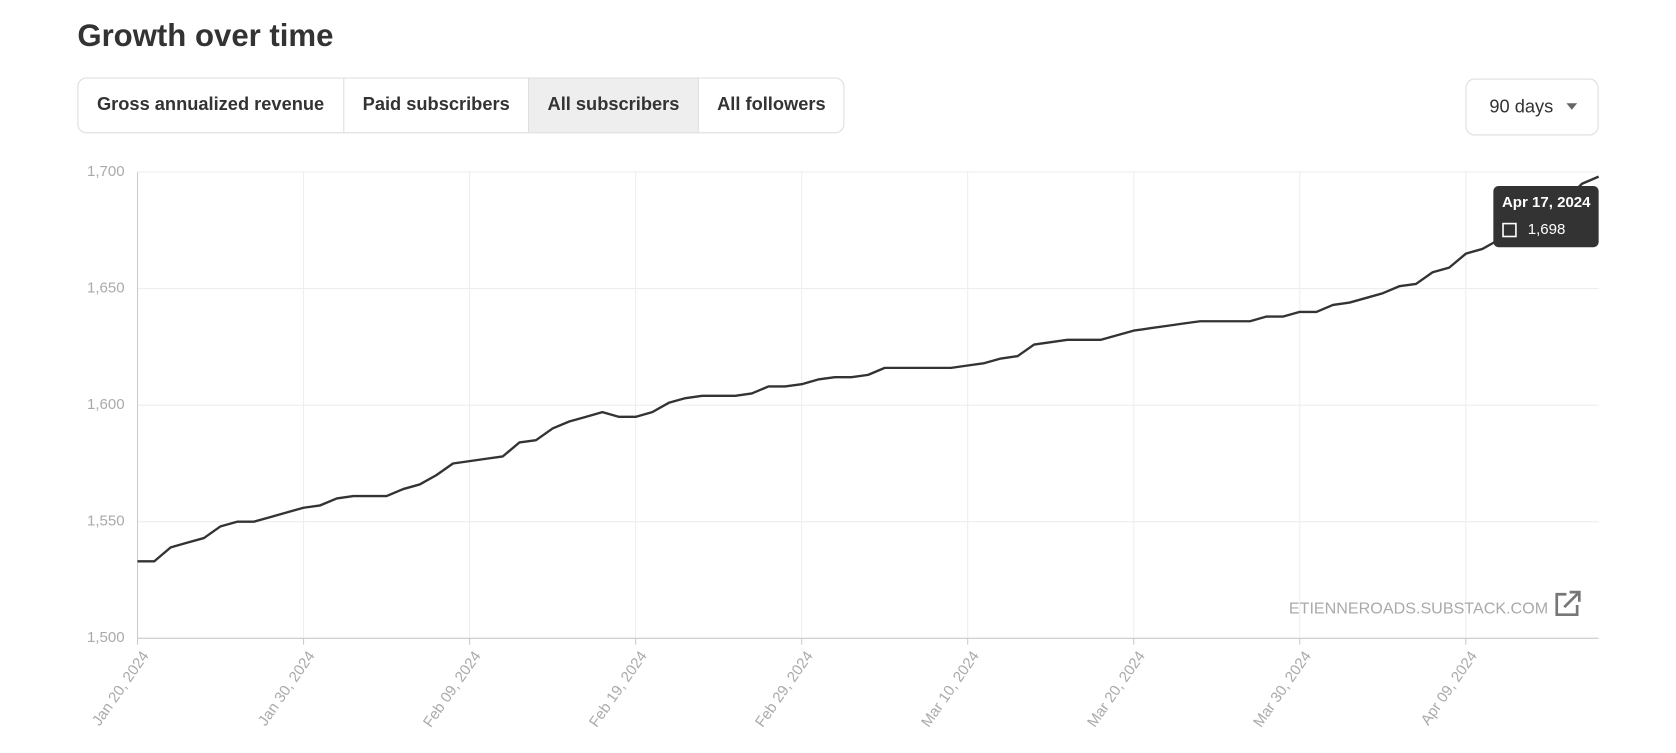  Describe the element at coordinates (106, 288) in the screenshot. I see `y-tick-label: 1,650` at that location.